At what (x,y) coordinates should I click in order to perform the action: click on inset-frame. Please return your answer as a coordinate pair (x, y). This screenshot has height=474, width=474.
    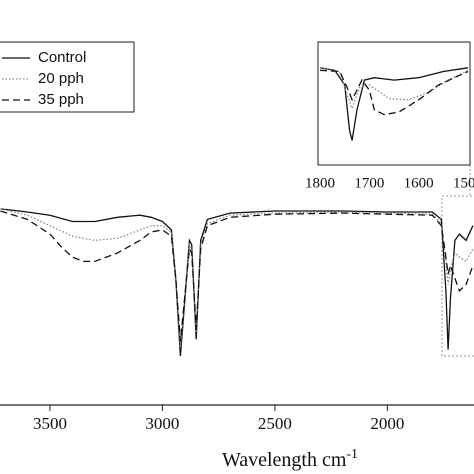
    Looking at the image, I should click on (394, 103).